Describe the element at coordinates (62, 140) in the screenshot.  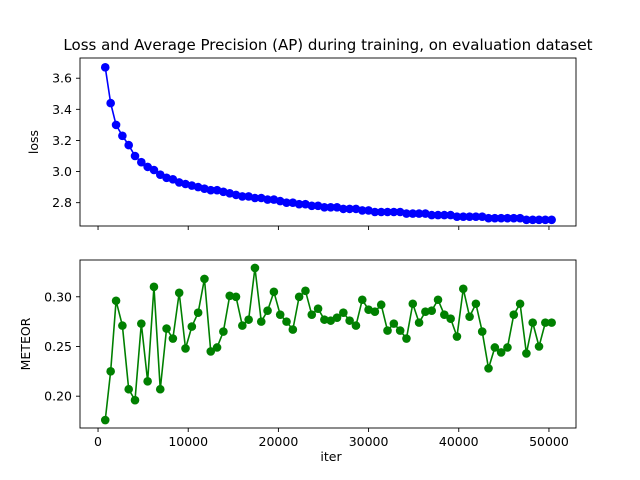
I see `y-tick-label: 3.2` at that location.